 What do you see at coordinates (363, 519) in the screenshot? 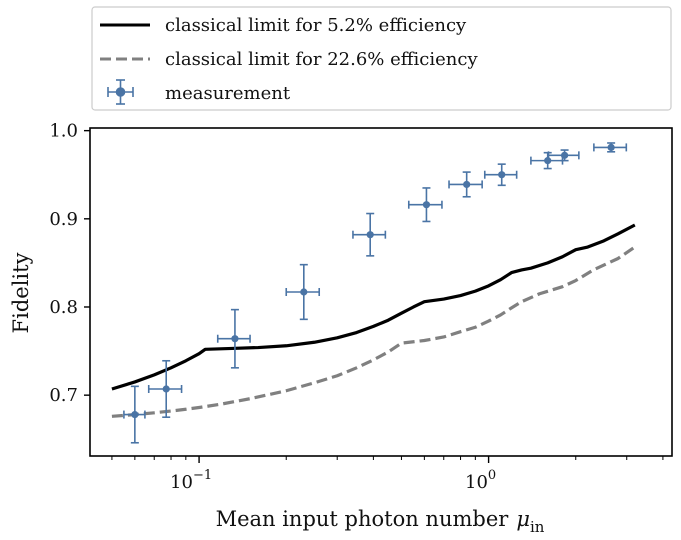
I see `x-axis-label-text: Mean input photon number` at bounding box center [363, 519].